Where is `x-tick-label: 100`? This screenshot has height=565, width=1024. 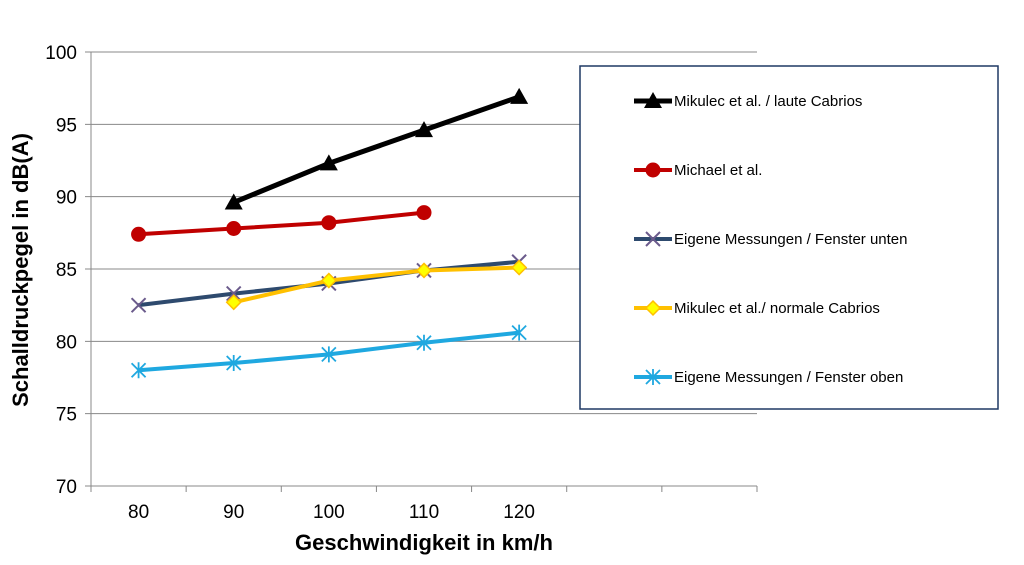 x-tick-label: 100 is located at coordinates (329, 512).